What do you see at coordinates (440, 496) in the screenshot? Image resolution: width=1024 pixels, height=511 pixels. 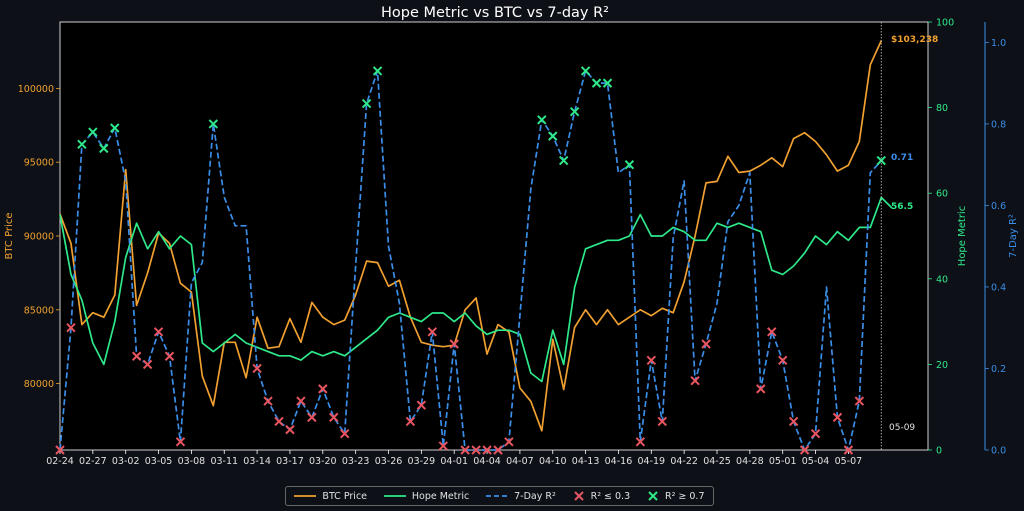 I see `legend-label-hope: Hope Metric` at bounding box center [440, 496].